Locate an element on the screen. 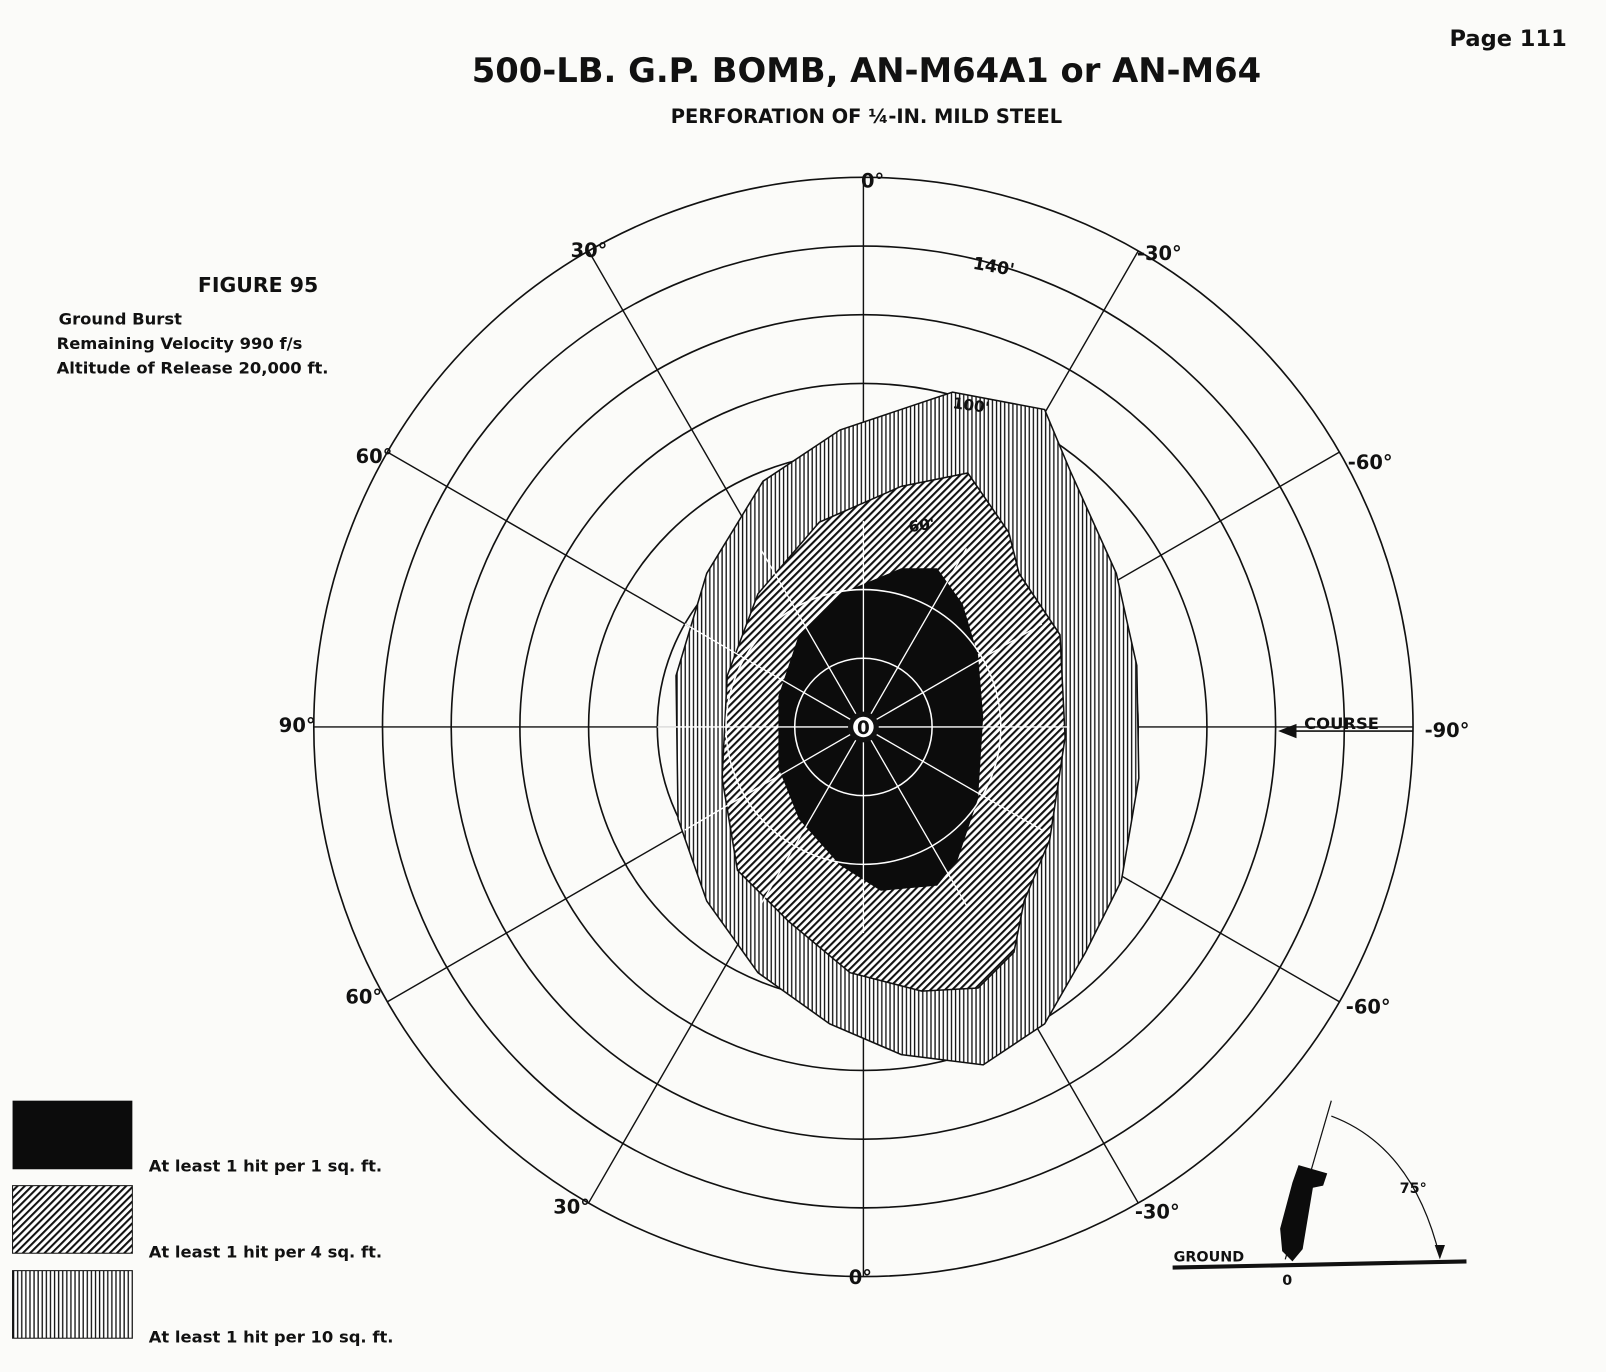  range-label: 60' is located at coordinates (921, 525).